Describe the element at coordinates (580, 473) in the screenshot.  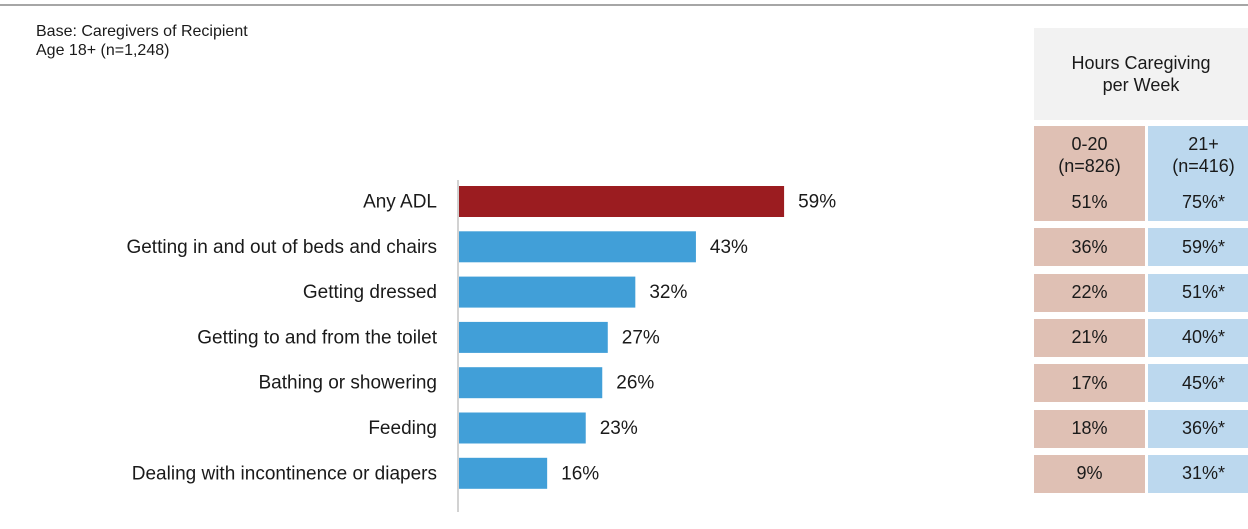
I see `data-label-6: 16%` at that location.